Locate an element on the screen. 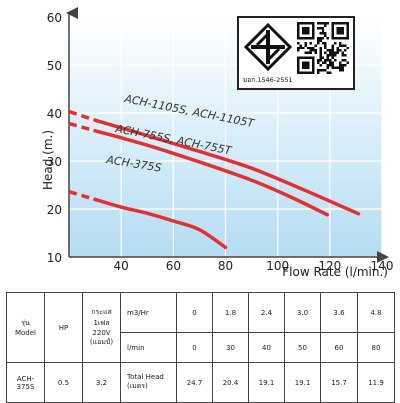 This screenshot has width=400, height=403. table-cell: 20.4 is located at coordinates (230, 382).